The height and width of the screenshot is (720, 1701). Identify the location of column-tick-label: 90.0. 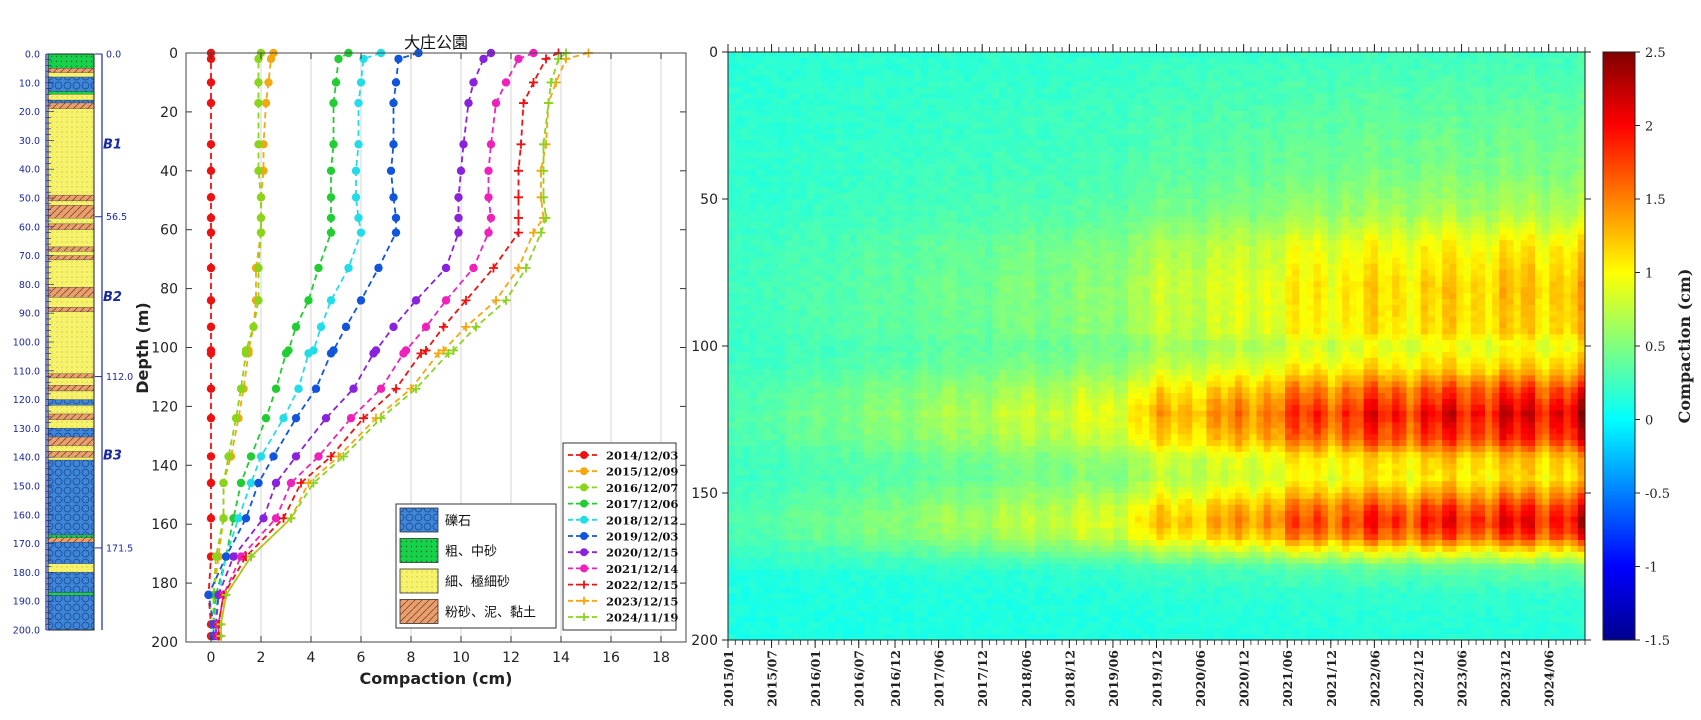
(29, 314).